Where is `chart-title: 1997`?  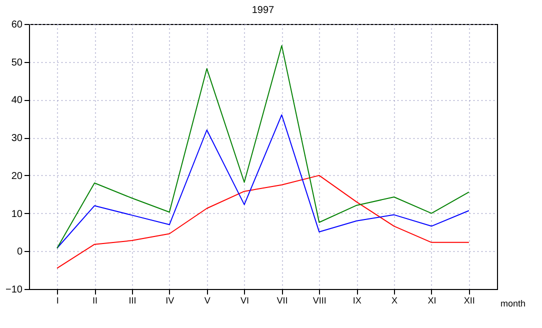
chart-title: 1997 is located at coordinates (263, 10).